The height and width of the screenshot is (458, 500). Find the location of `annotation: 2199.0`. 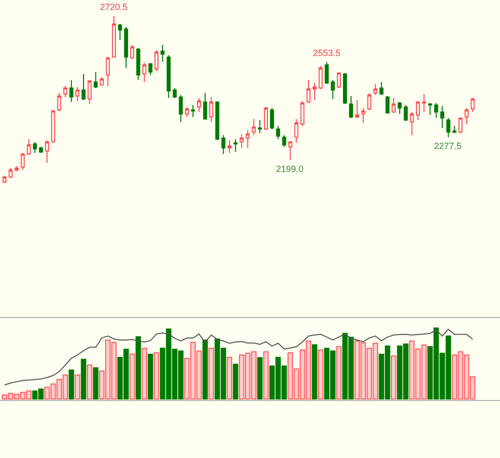

annotation: 2199.0 is located at coordinates (290, 169).